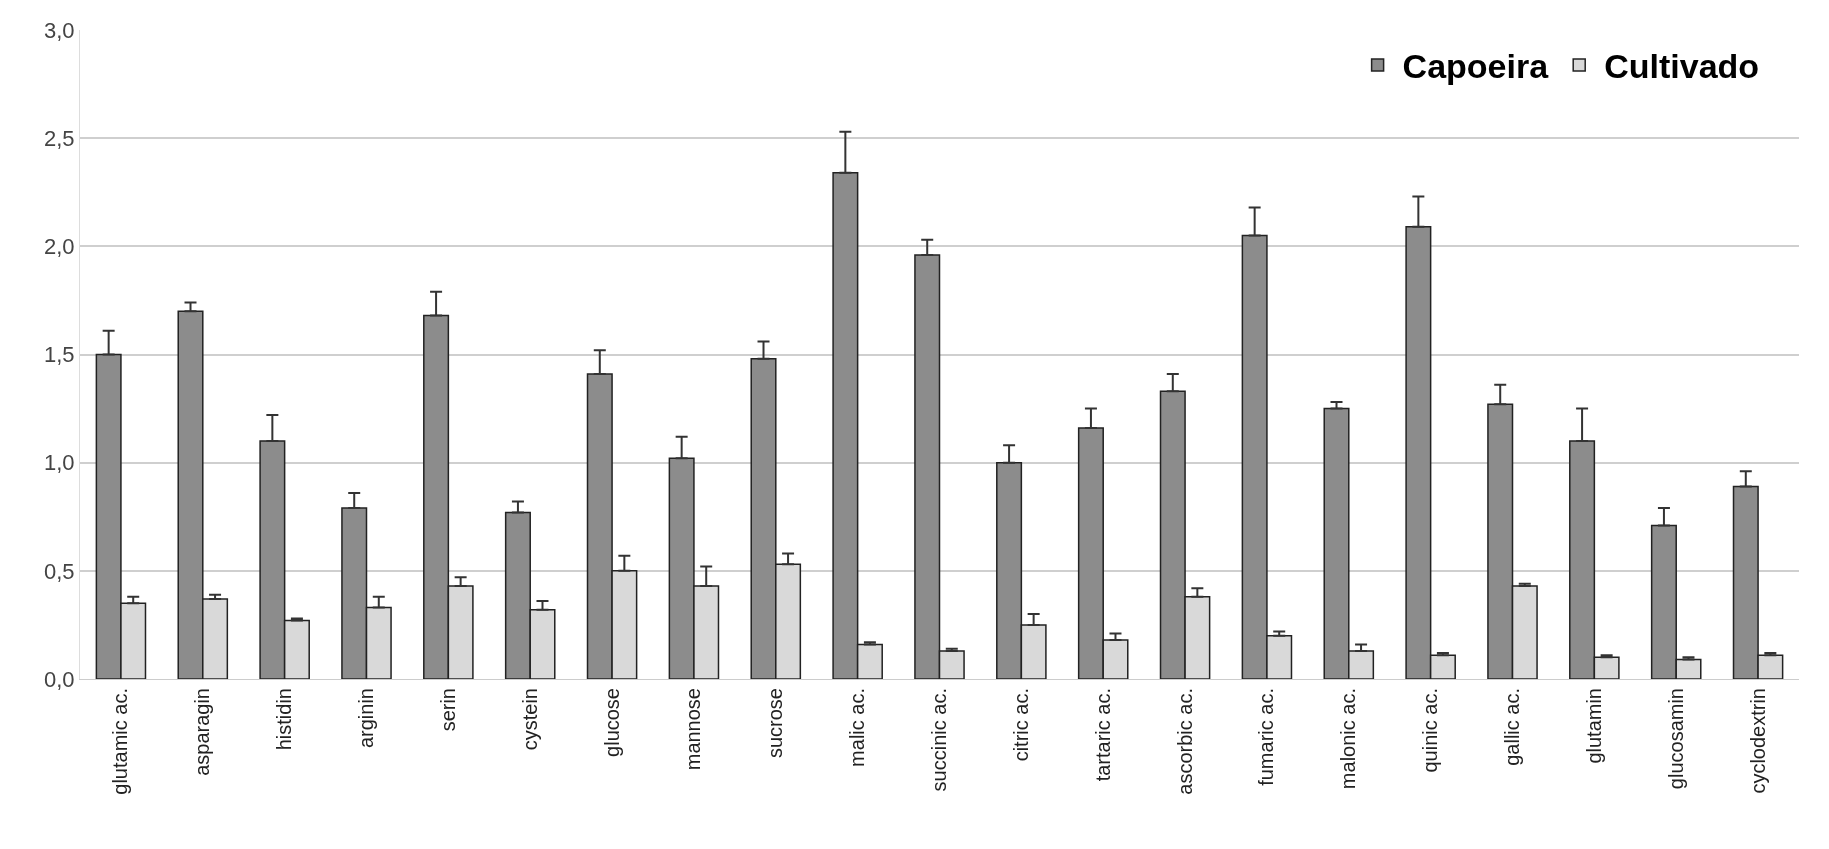 The image size is (1829, 849). I want to click on legend-label: Capoeira, so click(1476, 66).